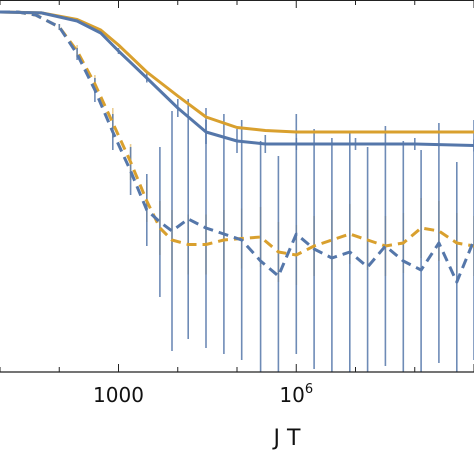  What do you see at coordinates (286, 438) in the screenshot?
I see `x-axis-label: J T` at bounding box center [286, 438].